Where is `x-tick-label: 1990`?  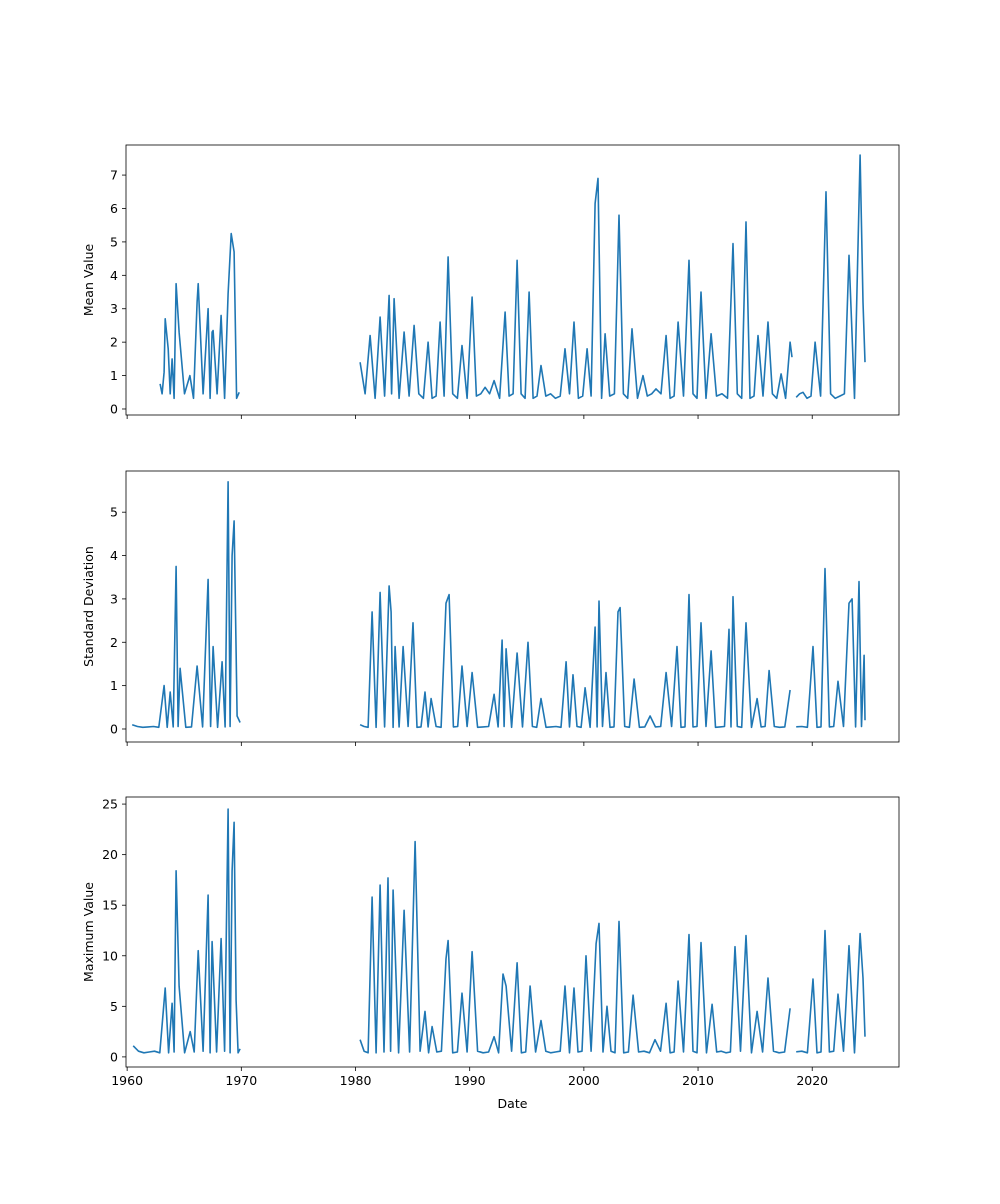 x-tick-label: 1990 is located at coordinates (470, 1080).